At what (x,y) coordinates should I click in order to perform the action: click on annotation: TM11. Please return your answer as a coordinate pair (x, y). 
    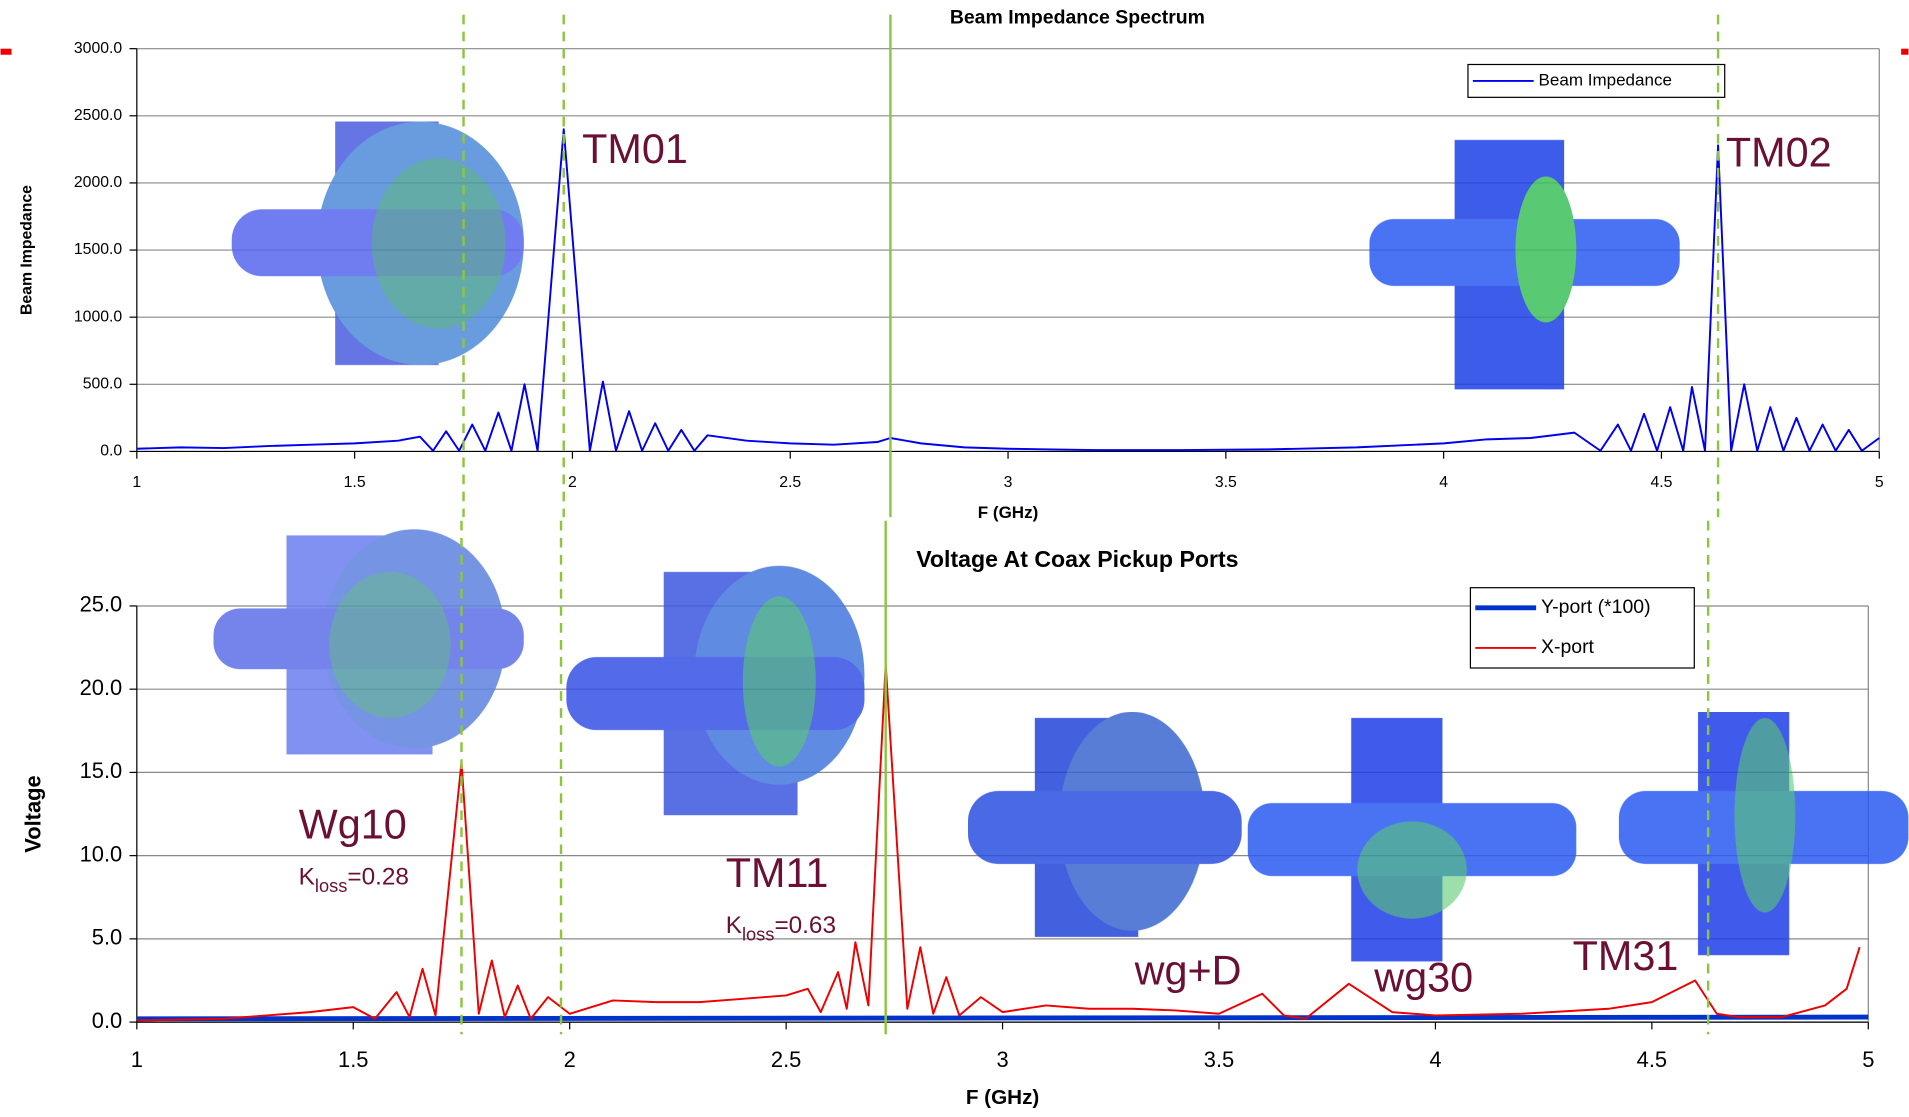
    Looking at the image, I should click on (777, 873).